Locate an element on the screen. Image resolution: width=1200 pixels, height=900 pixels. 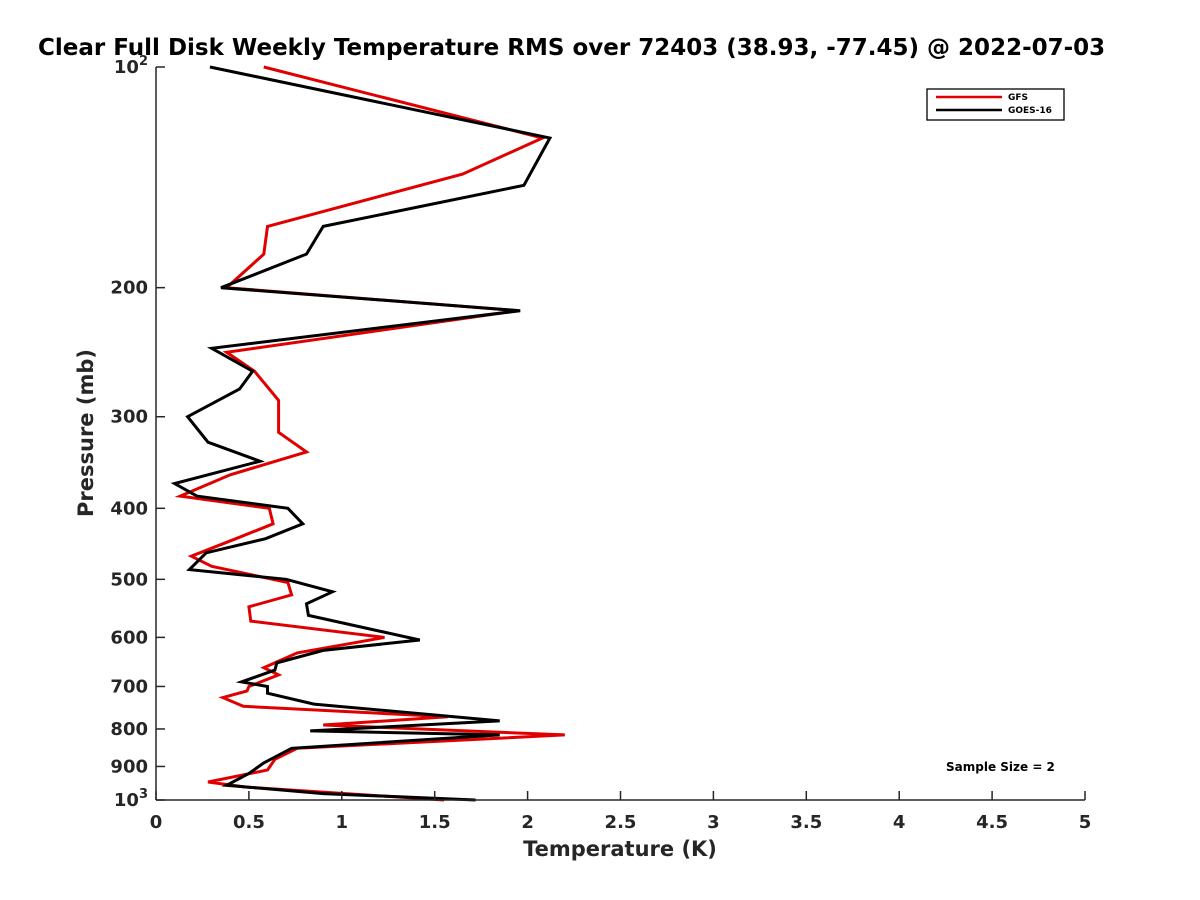
x-tick-label: 4 is located at coordinates (899, 822).